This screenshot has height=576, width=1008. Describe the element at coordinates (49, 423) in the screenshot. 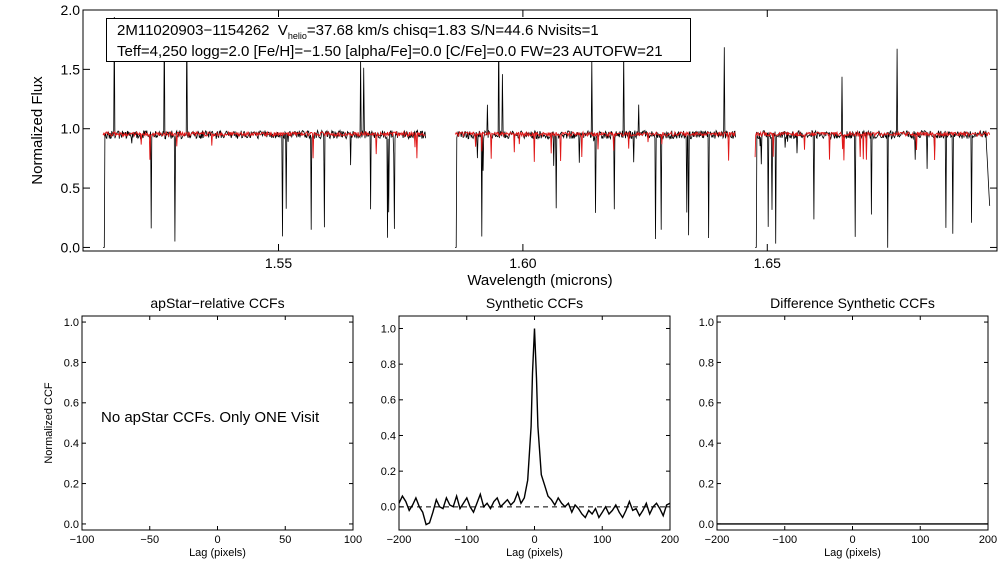

I see `y-axis-title: Normalized CCF` at that location.